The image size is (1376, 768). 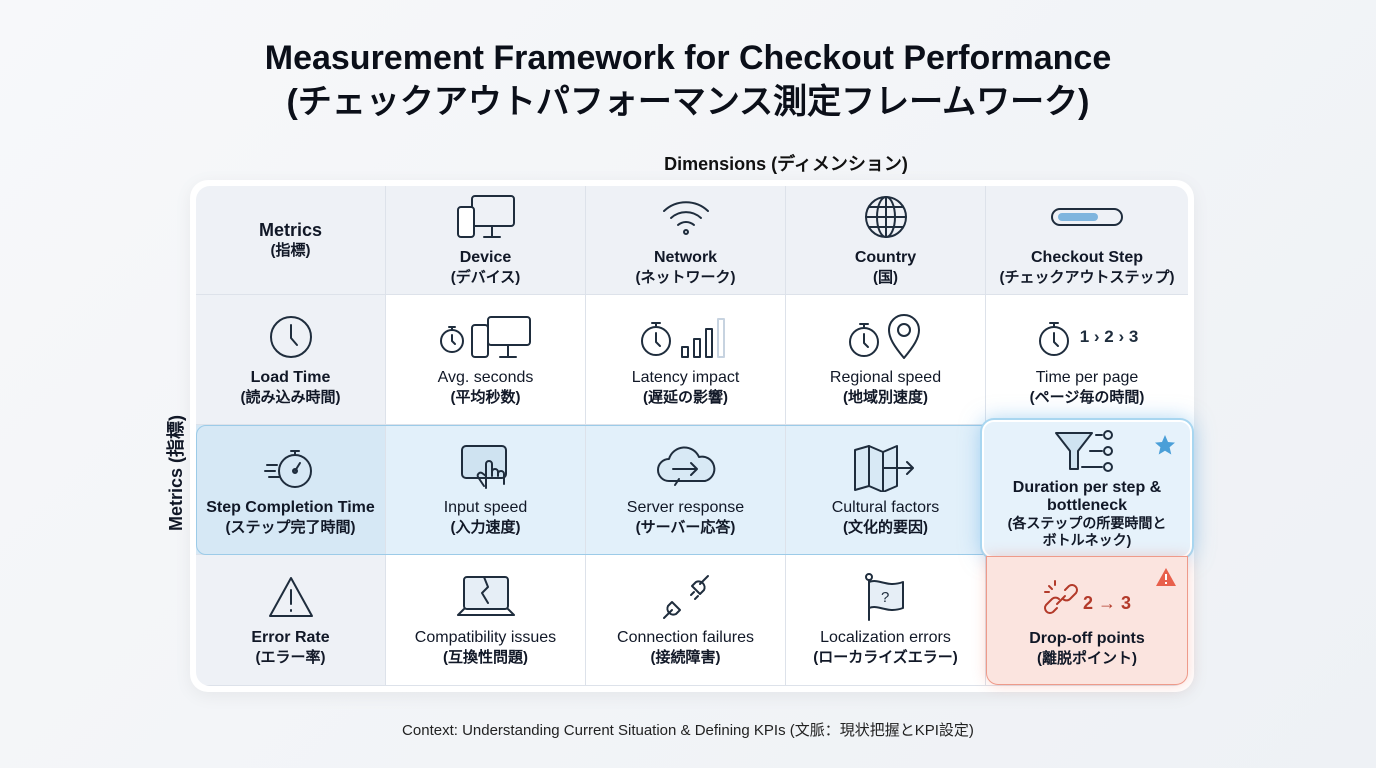 What do you see at coordinates (485, 377) in the screenshot?
I see `cell-en: Avg. seconds` at bounding box center [485, 377].